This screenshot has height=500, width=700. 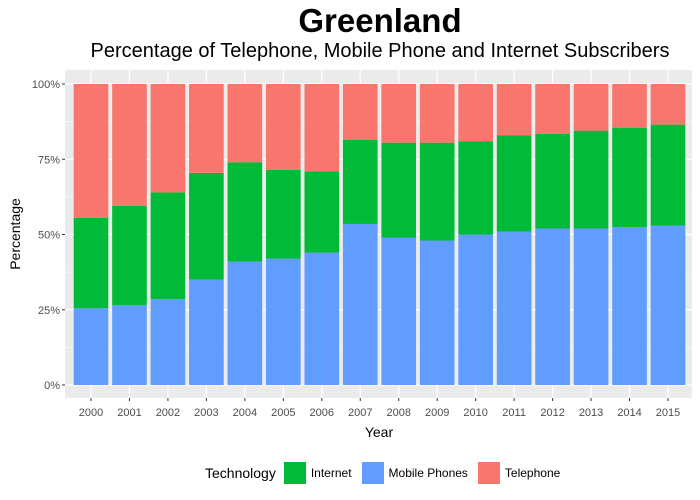 What do you see at coordinates (91, 346) in the screenshot?
I see `bar-mobile-phones-2000` at bounding box center [91, 346].